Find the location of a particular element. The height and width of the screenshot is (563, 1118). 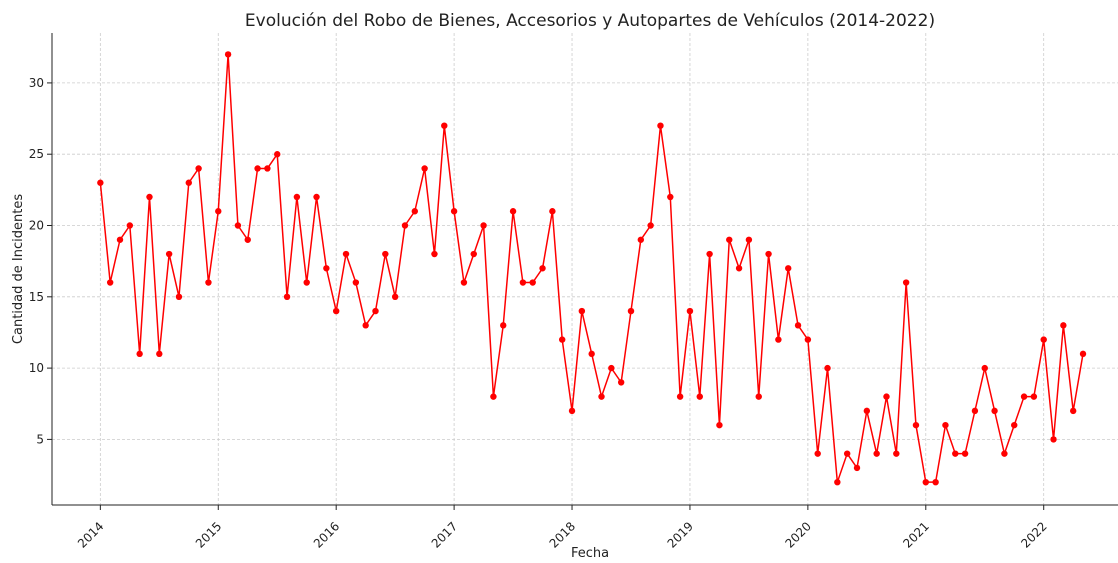

y-tick-label: 15 is located at coordinates (36, 297).